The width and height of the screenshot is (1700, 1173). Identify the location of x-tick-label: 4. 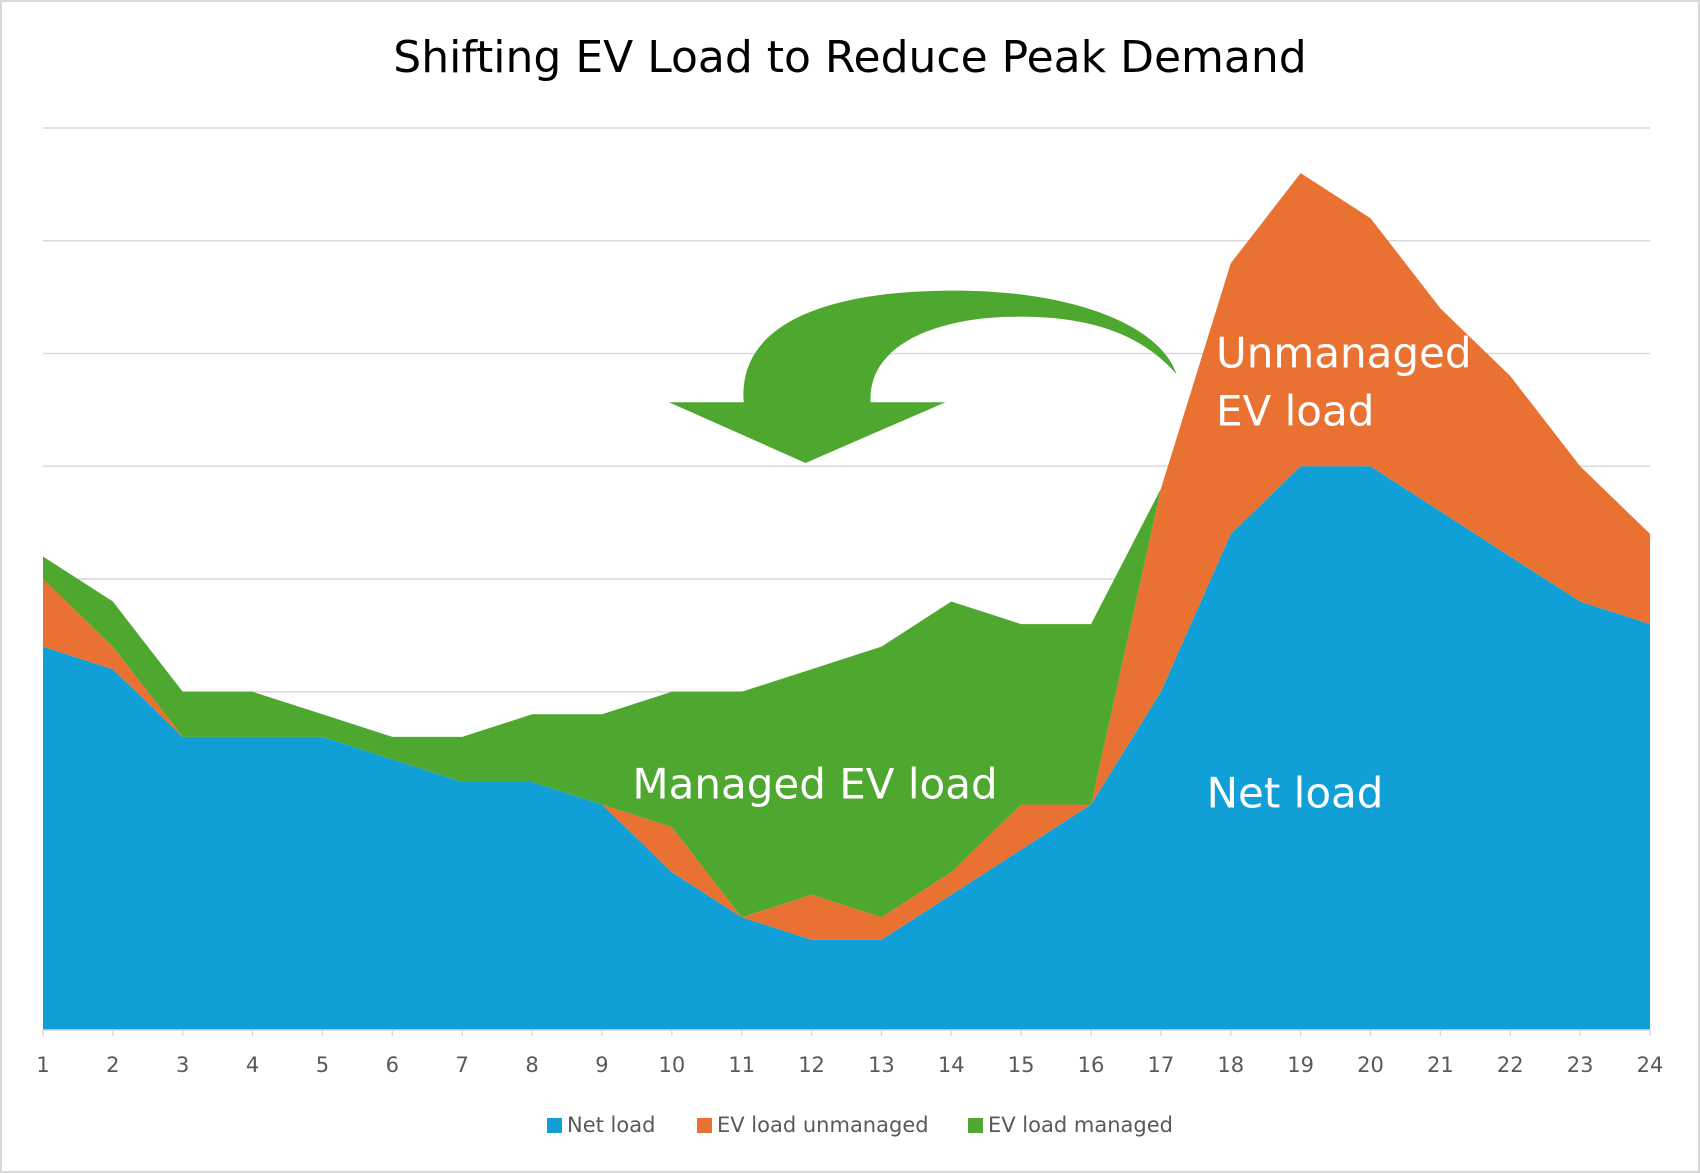
(252, 1065).